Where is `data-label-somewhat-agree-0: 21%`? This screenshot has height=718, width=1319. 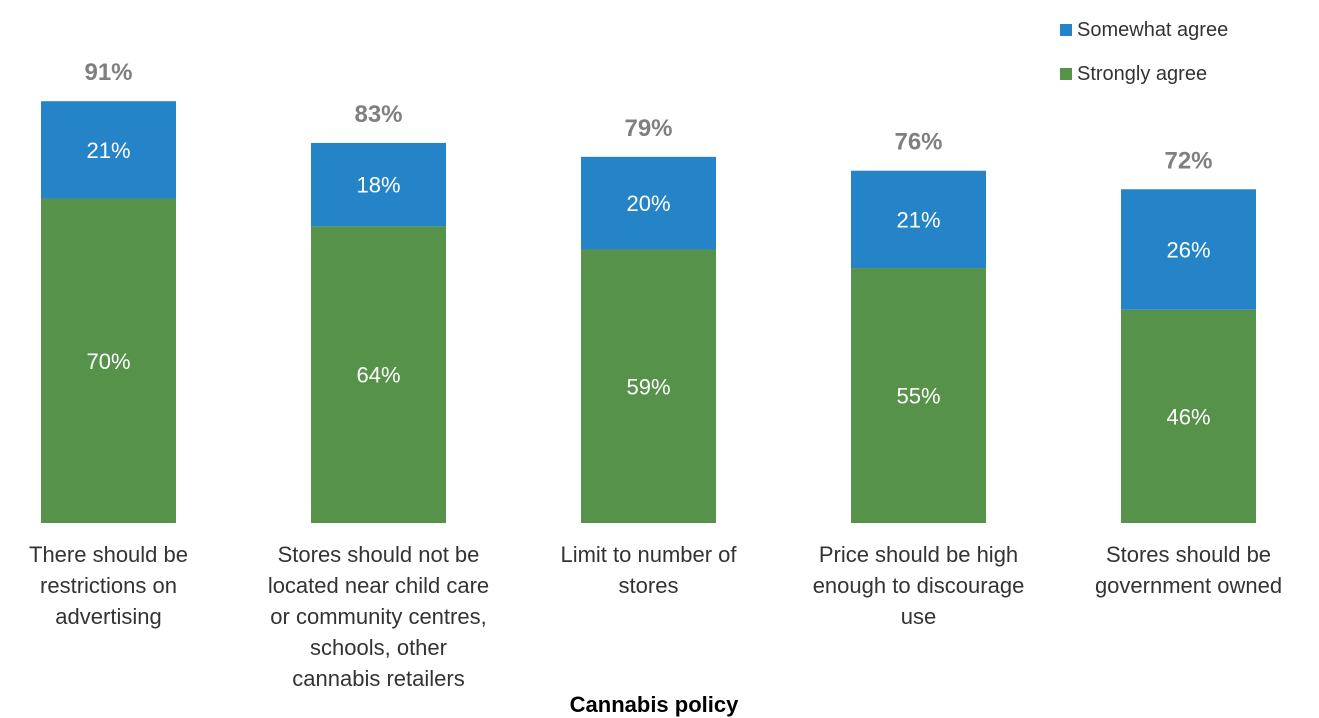
data-label-somewhat-agree-0: 21% is located at coordinates (108, 150).